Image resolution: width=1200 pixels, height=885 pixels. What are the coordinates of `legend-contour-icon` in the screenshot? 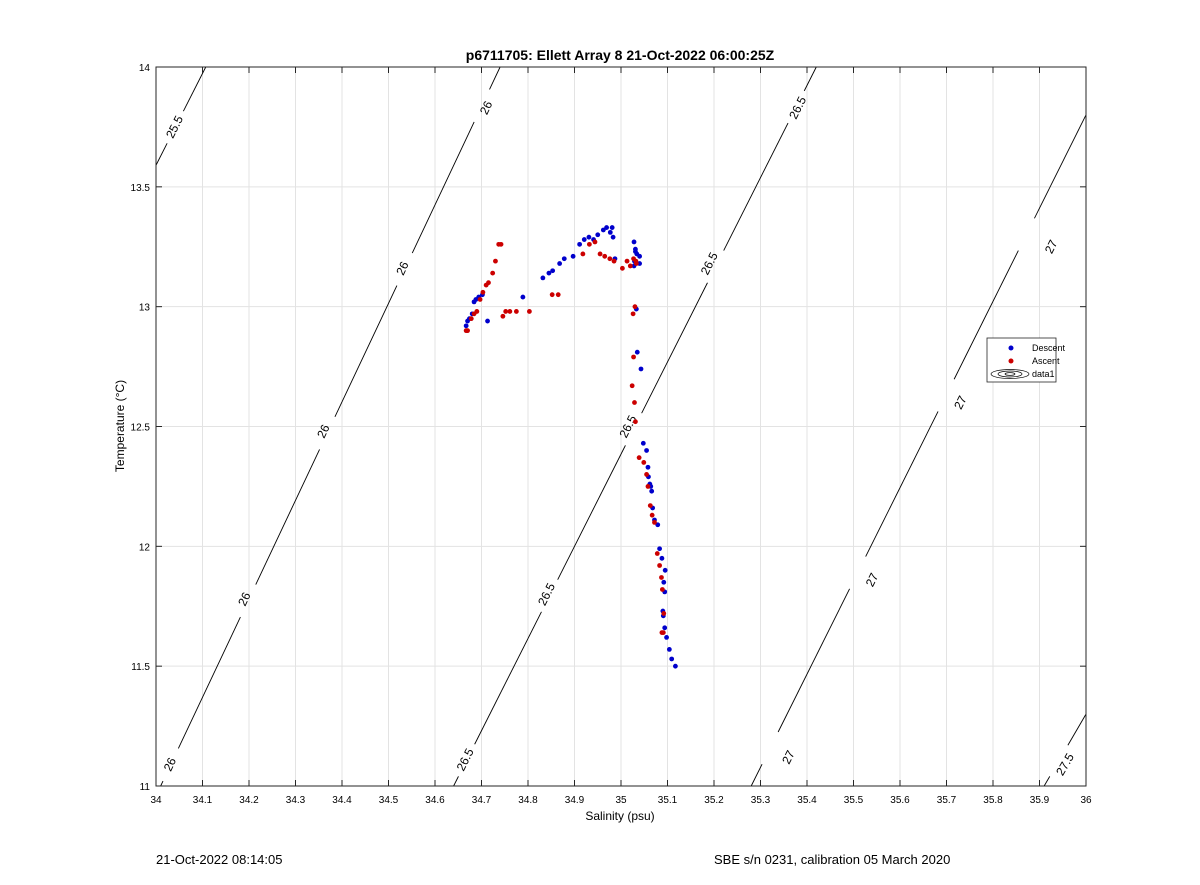 It's located at (1010, 374).